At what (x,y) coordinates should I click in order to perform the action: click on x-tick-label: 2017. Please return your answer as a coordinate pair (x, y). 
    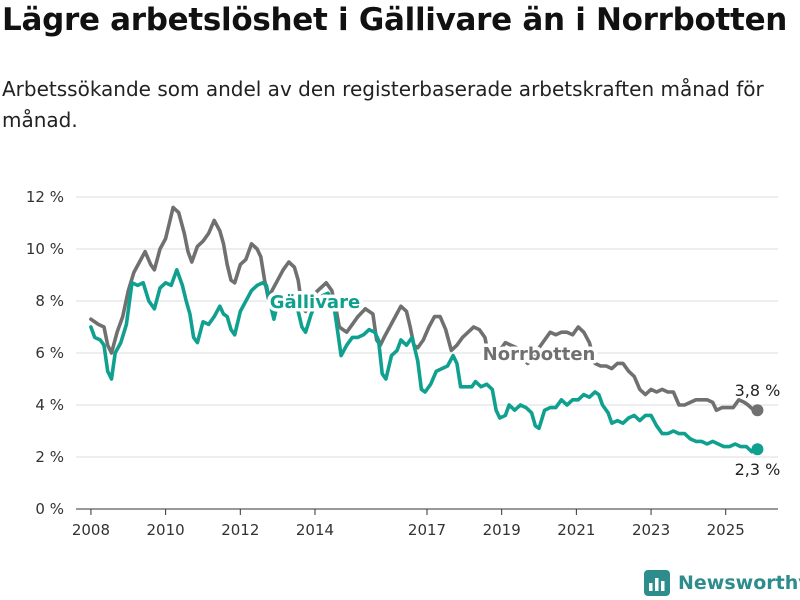
    Looking at the image, I should click on (427, 530).